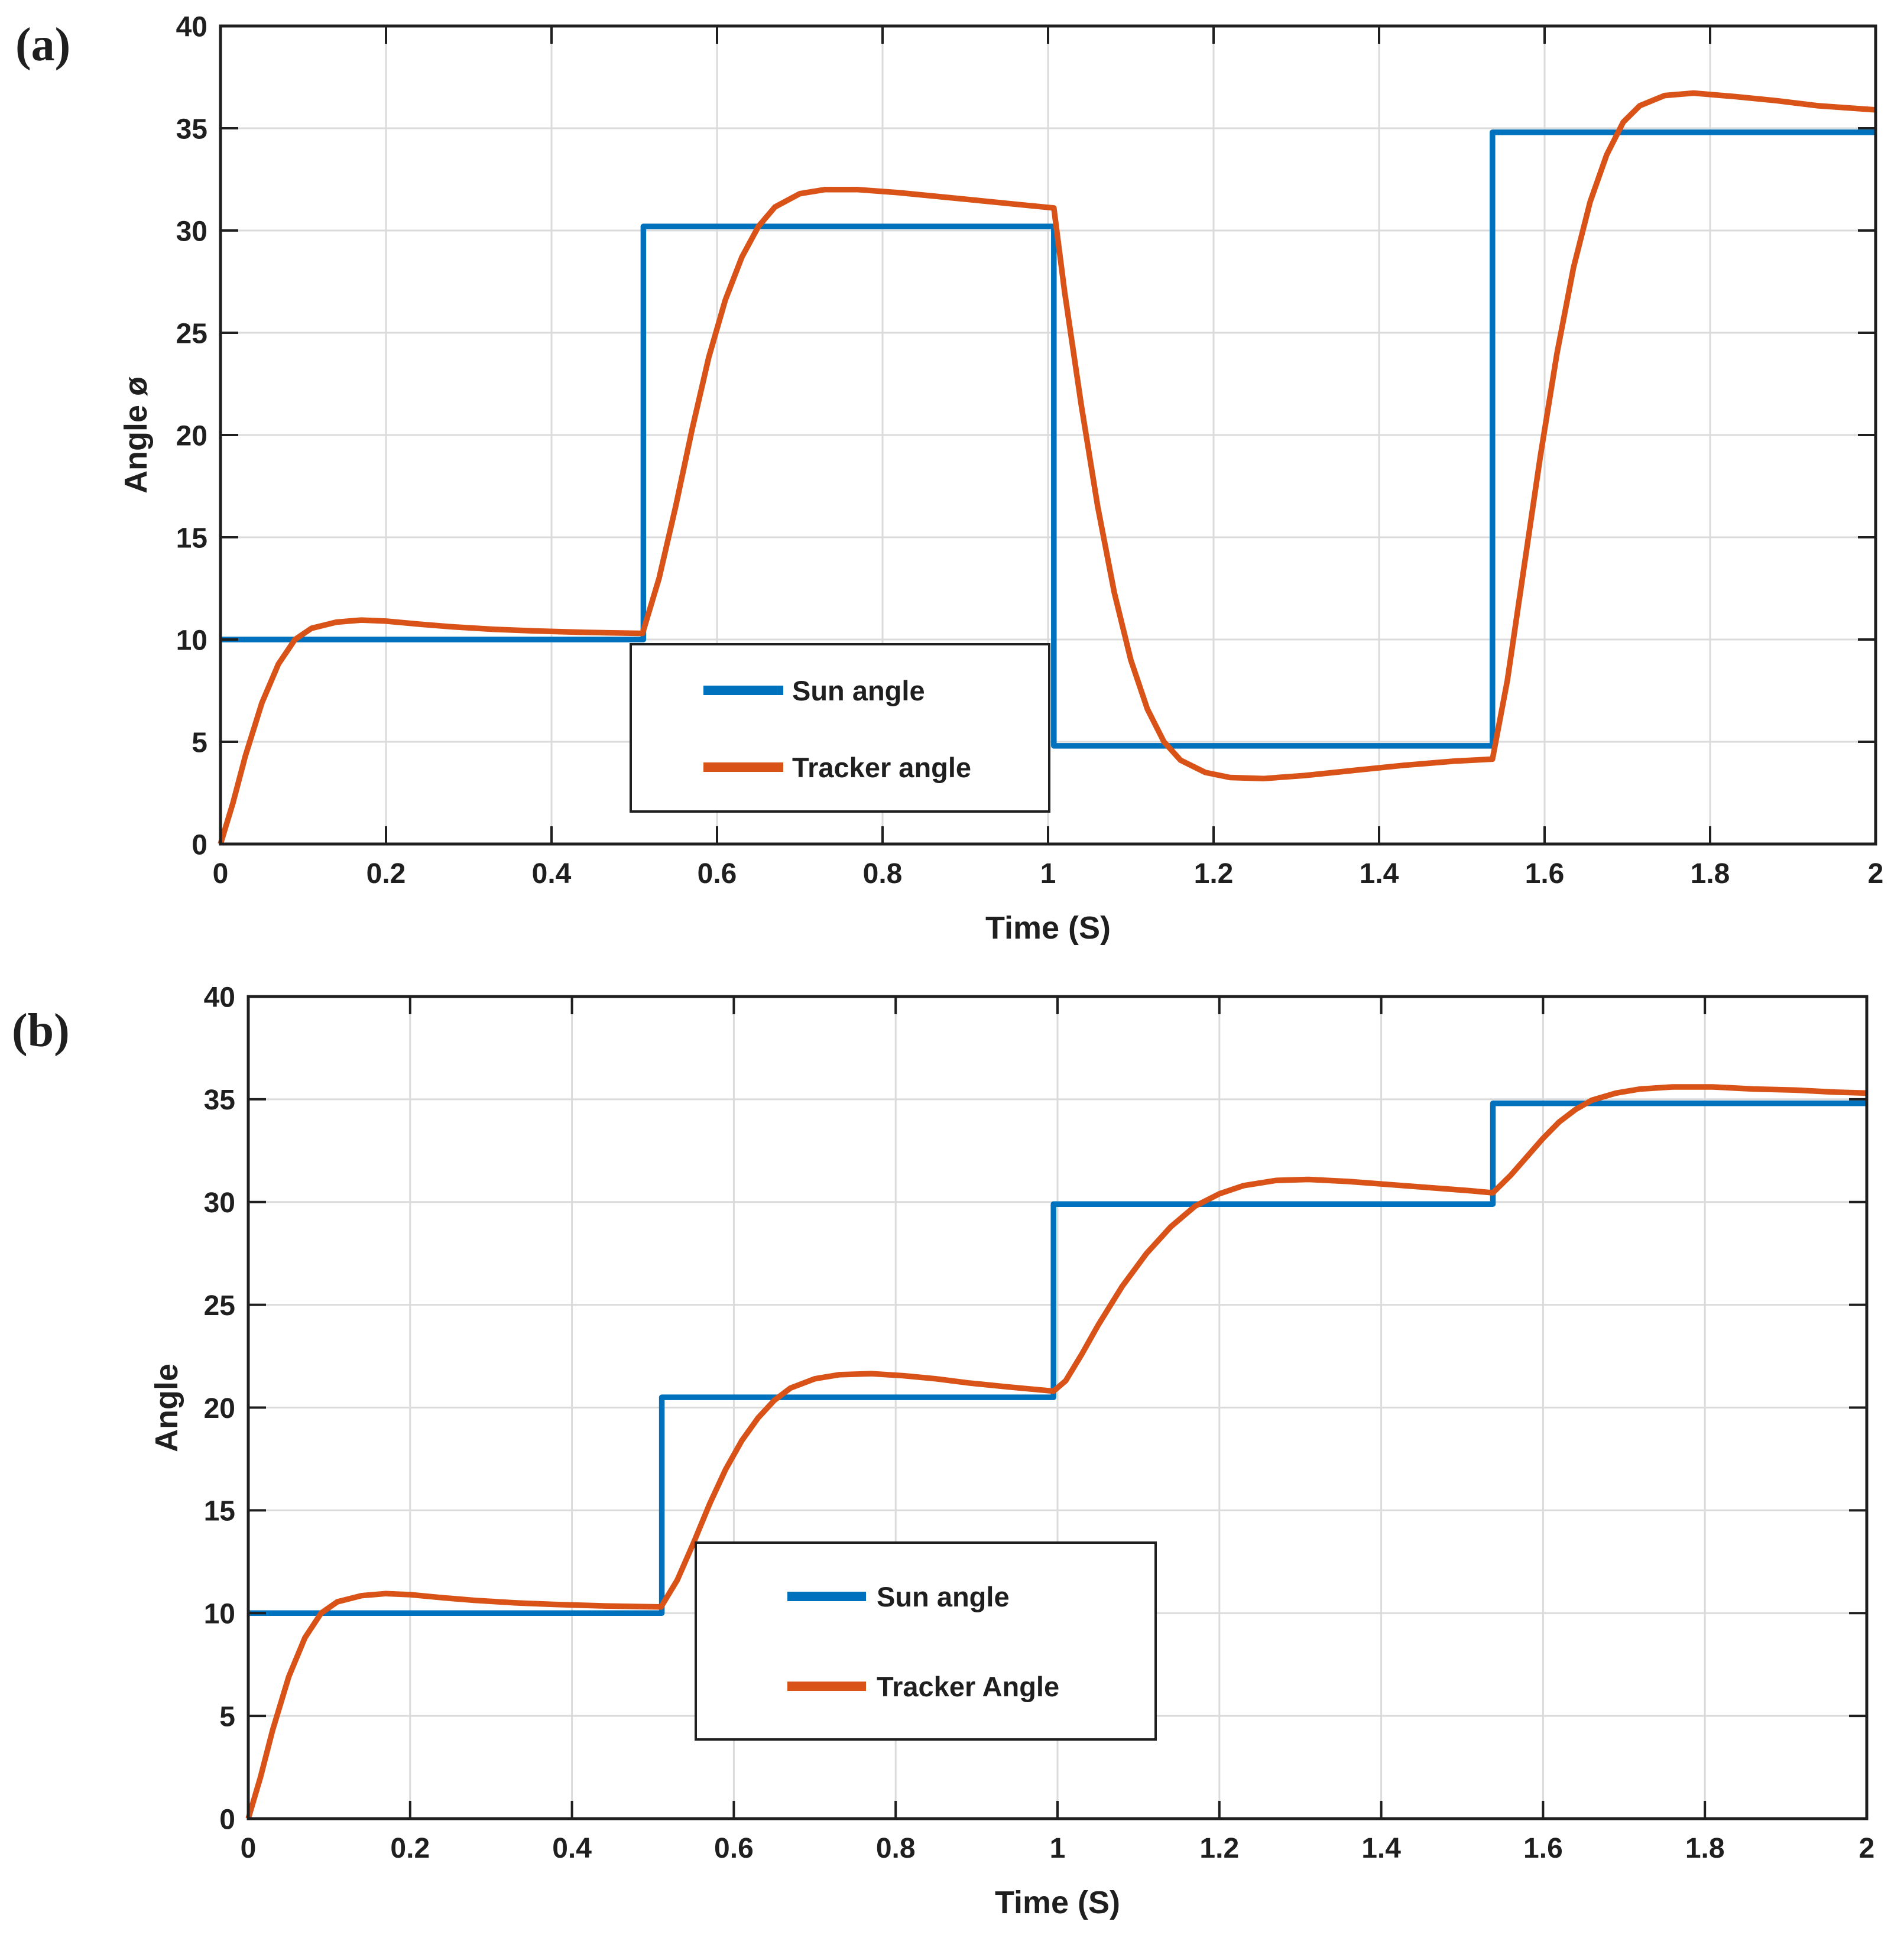 This screenshot has width=1904, height=1941. What do you see at coordinates (167, 1408) in the screenshot?
I see `y-axis-label: Angle` at bounding box center [167, 1408].